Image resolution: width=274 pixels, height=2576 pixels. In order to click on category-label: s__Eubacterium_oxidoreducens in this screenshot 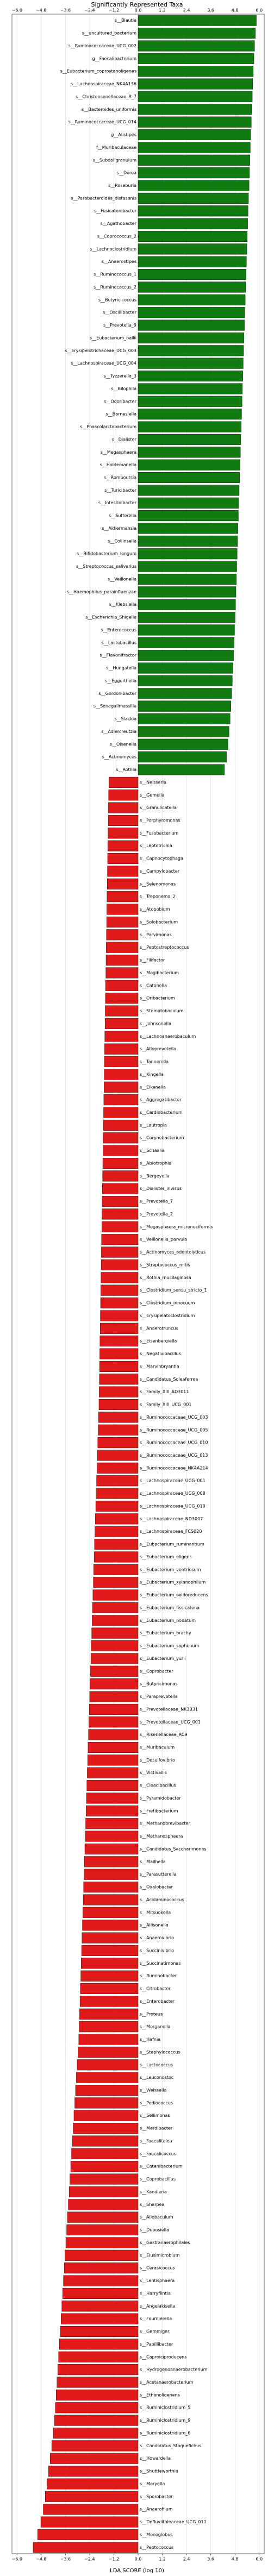, I will do `click(174, 1595)`.